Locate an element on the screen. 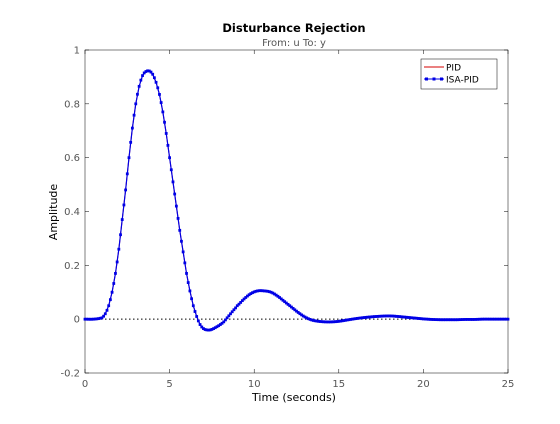 The height and width of the screenshot is (424, 560). y-tick-label: -0.2 is located at coordinates (70, 374).